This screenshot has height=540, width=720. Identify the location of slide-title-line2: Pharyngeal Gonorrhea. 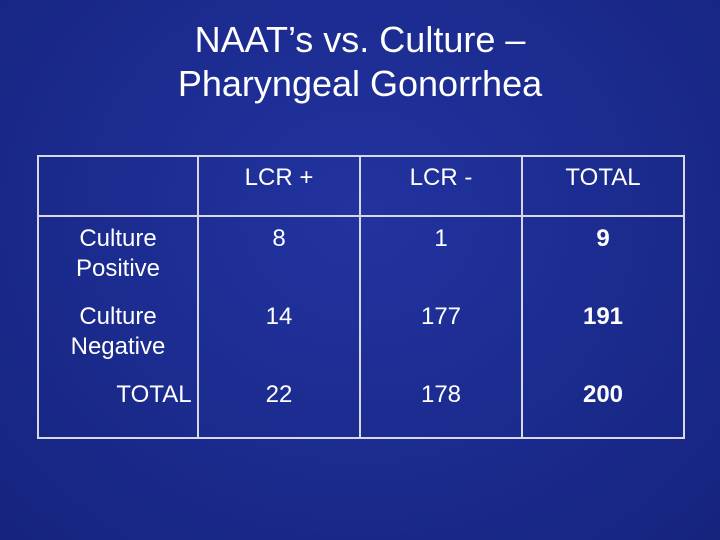
(360, 83).